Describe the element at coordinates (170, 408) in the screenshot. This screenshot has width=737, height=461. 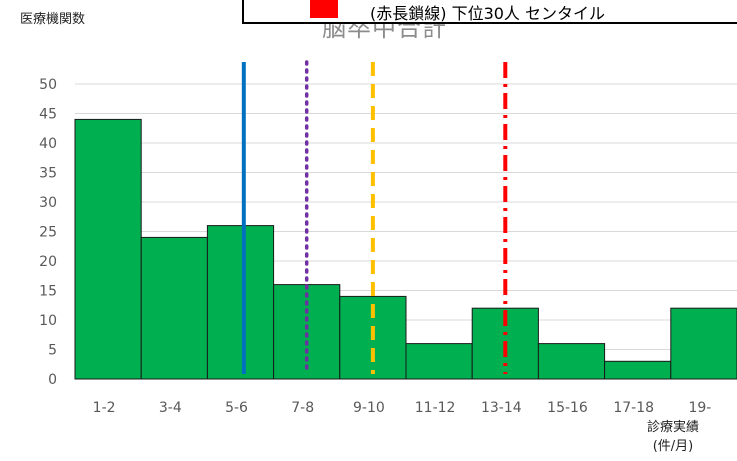
I see `x-tick-label: 3-4` at that location.